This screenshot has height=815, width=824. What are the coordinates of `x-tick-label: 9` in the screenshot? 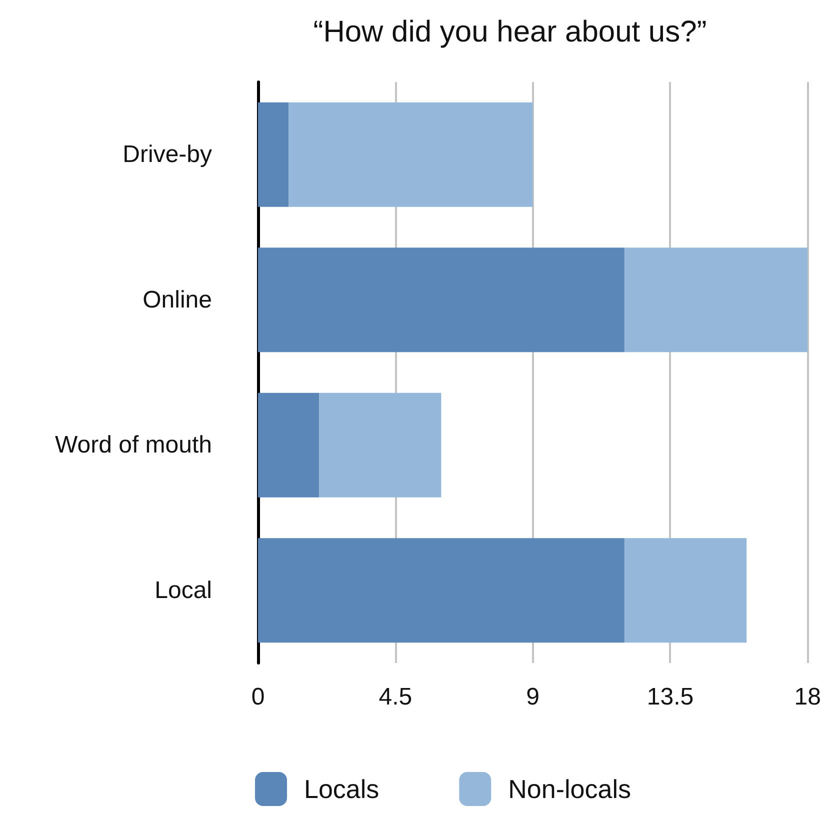 It's located at (533, 697).